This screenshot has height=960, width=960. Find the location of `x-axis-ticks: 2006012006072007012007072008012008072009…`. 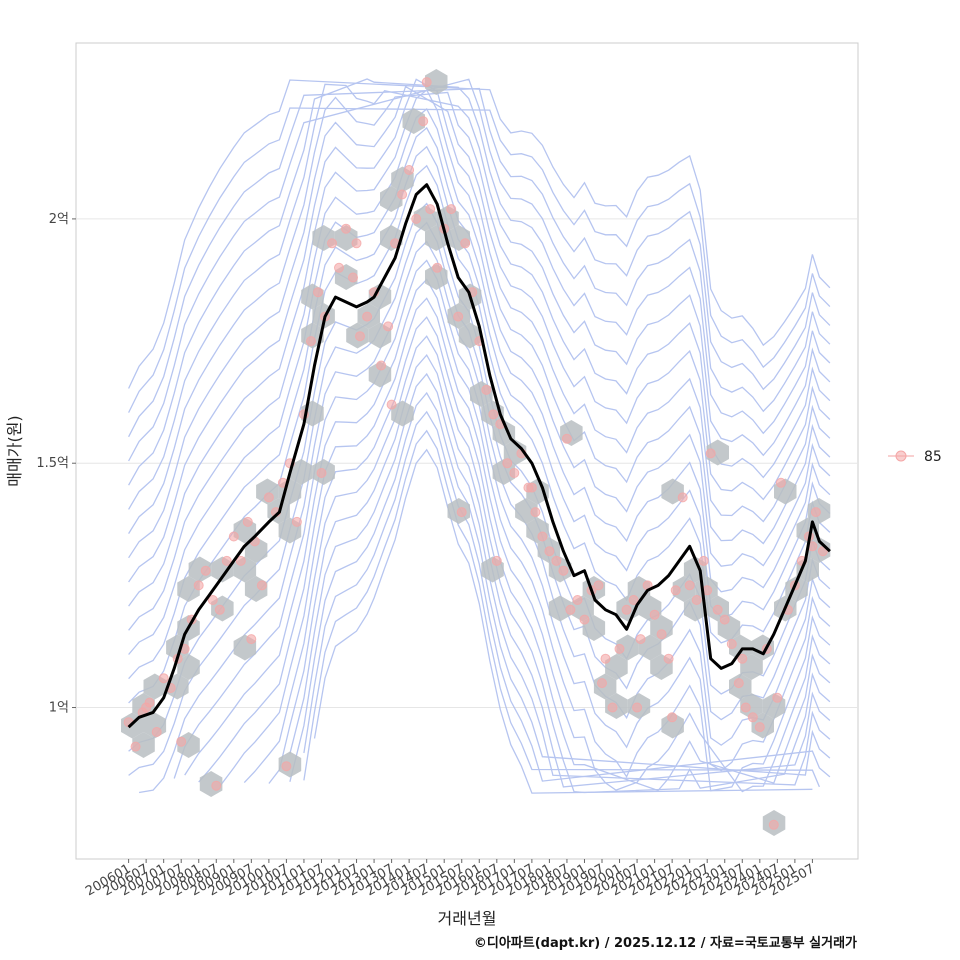

x-axis-ticks: 2006012006072007012007072008012008072009… is located at coordinates (450, 879).